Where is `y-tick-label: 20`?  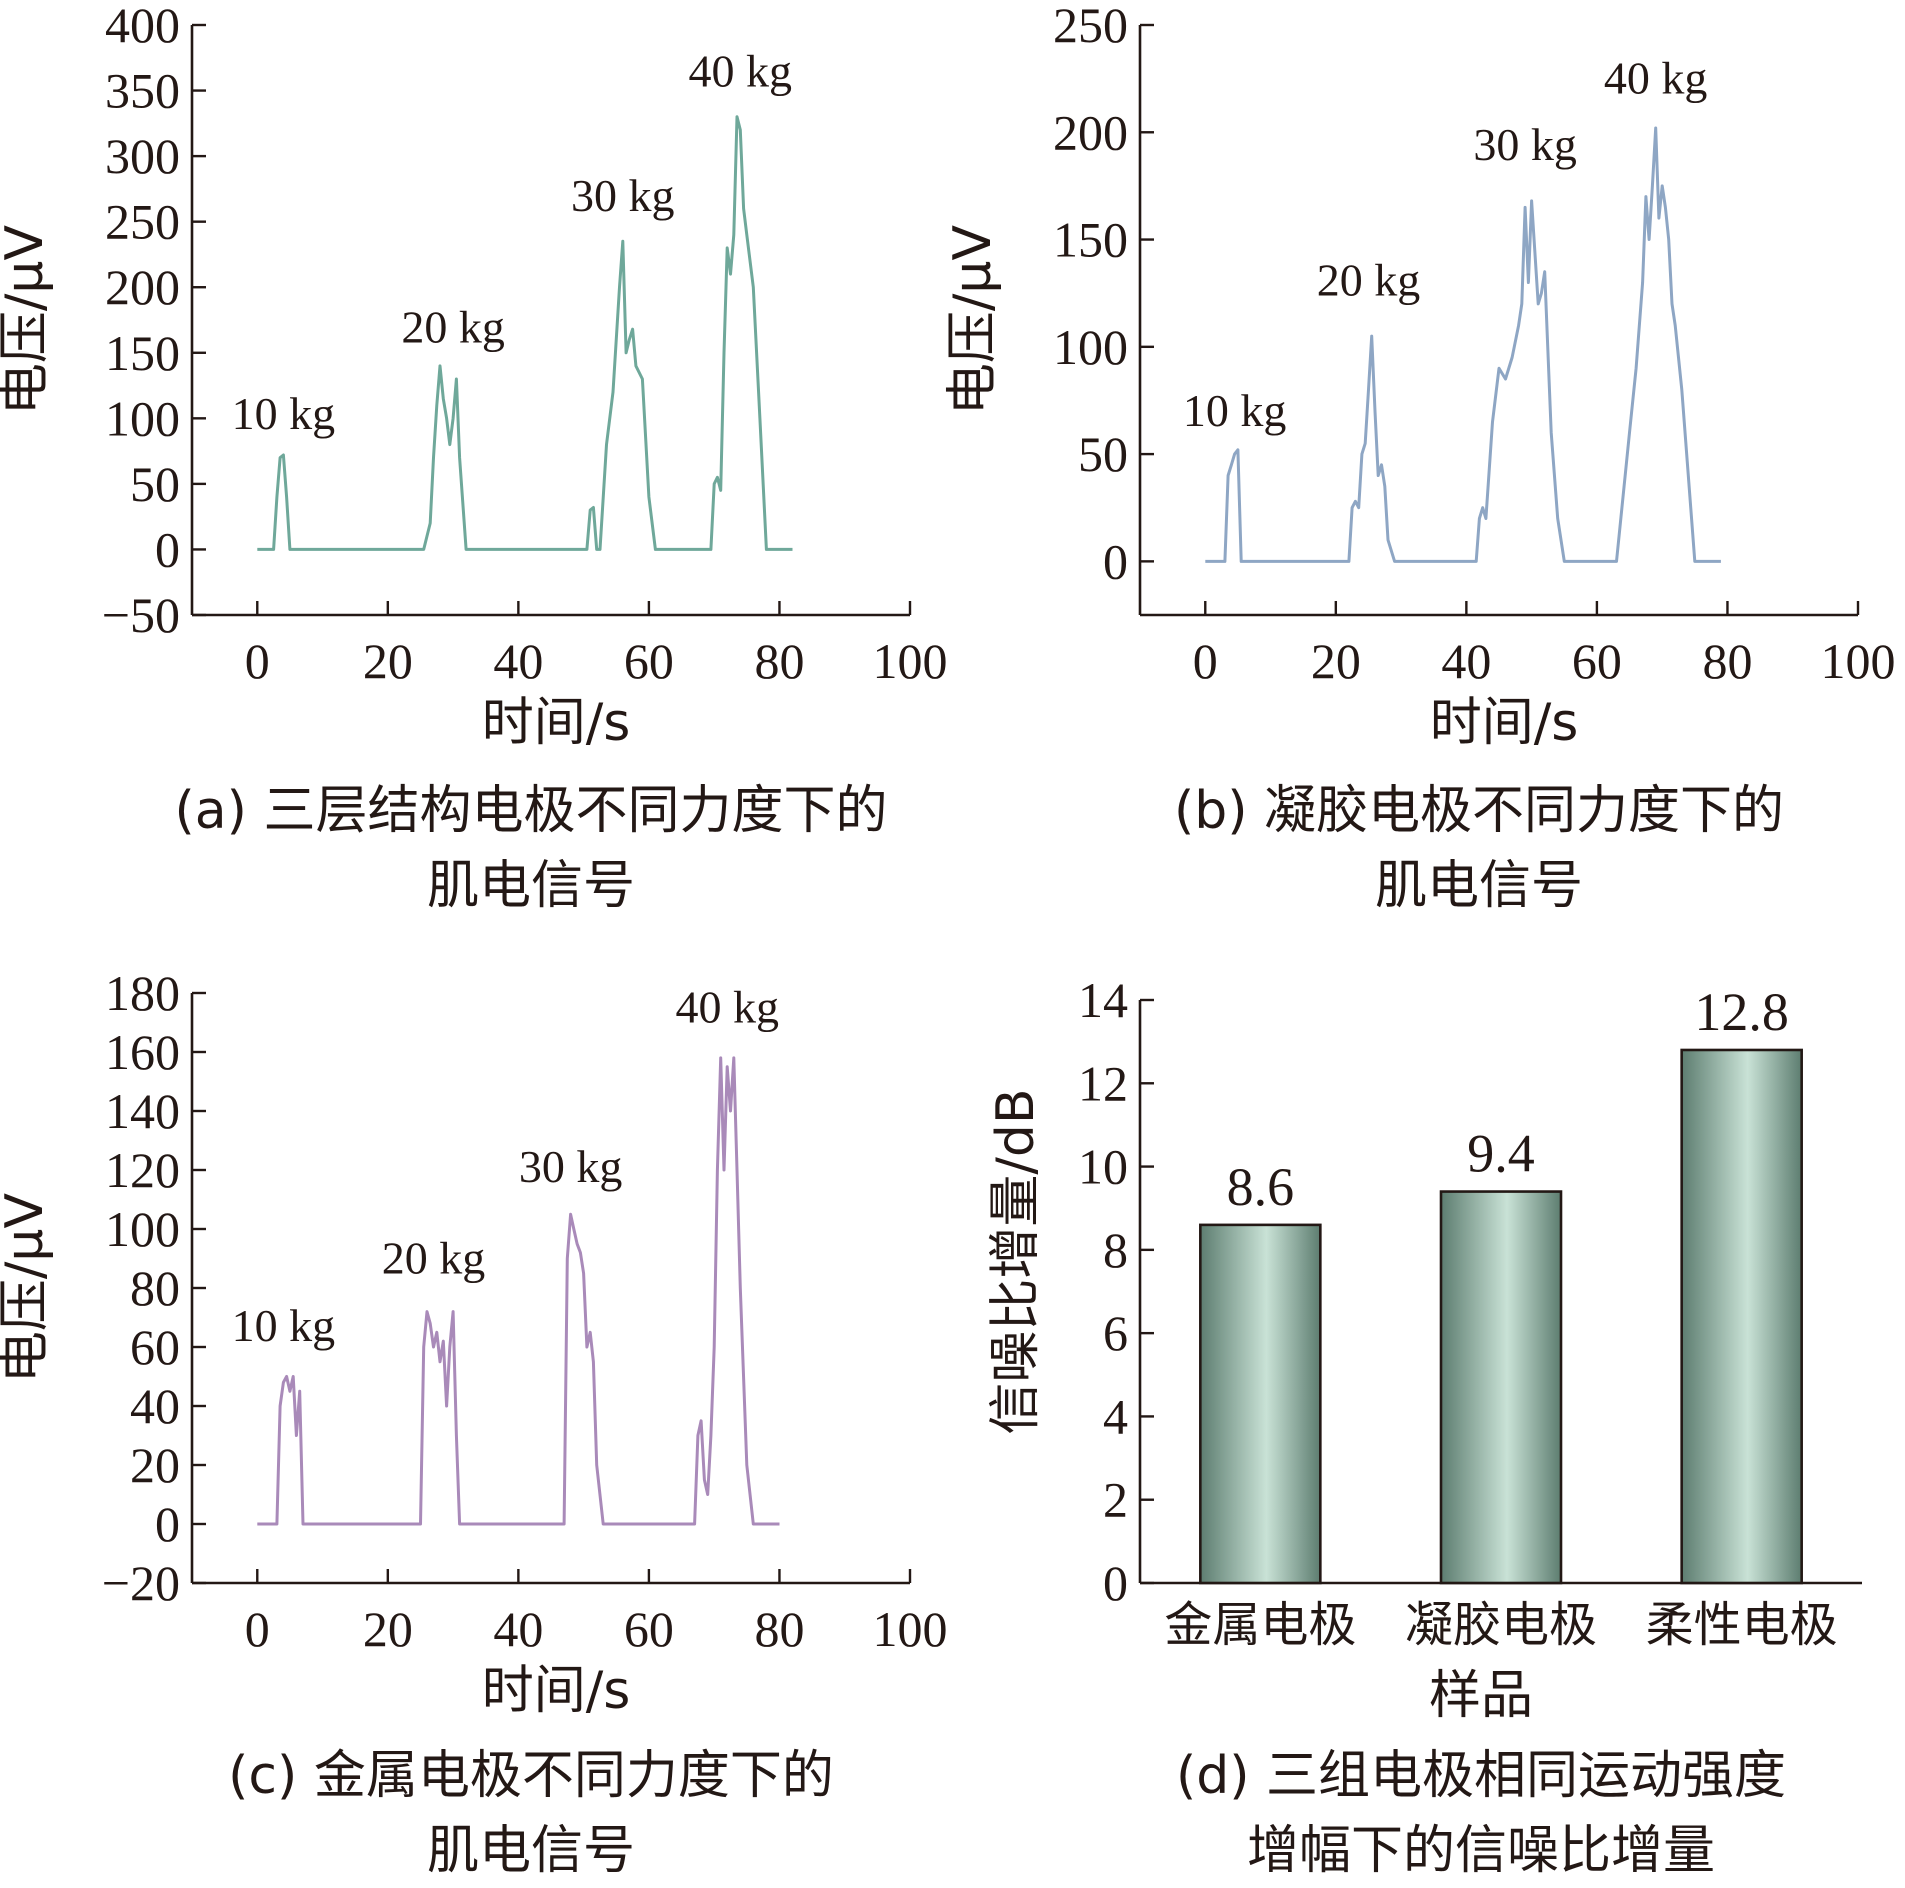
y-tick-label: 20 is located at coordinates (155, 1465).